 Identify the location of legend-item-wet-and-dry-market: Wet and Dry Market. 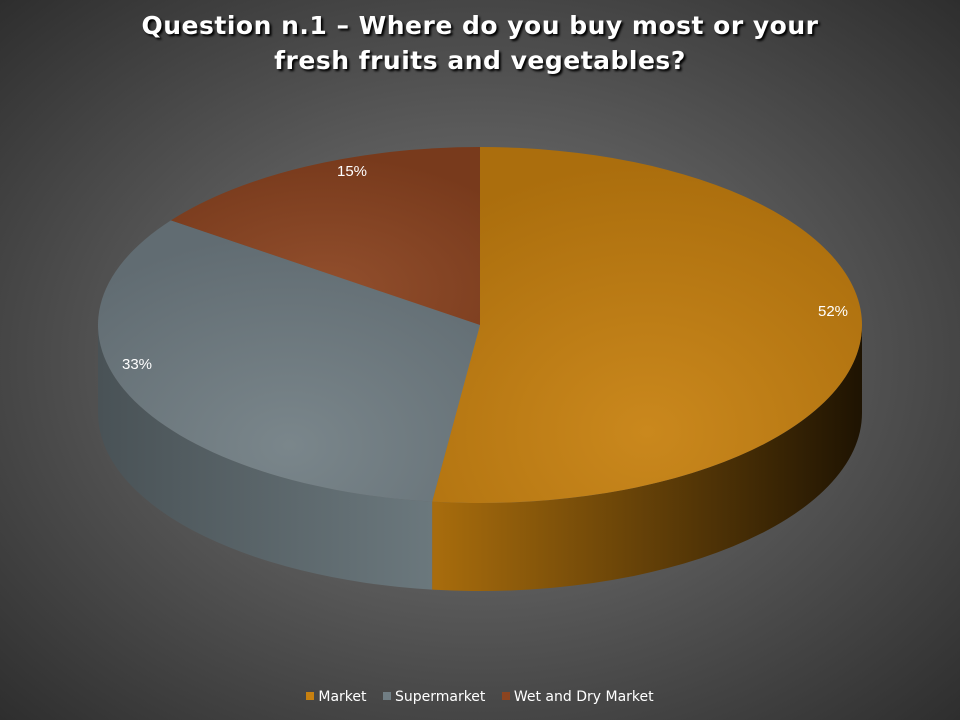
(577, 697).